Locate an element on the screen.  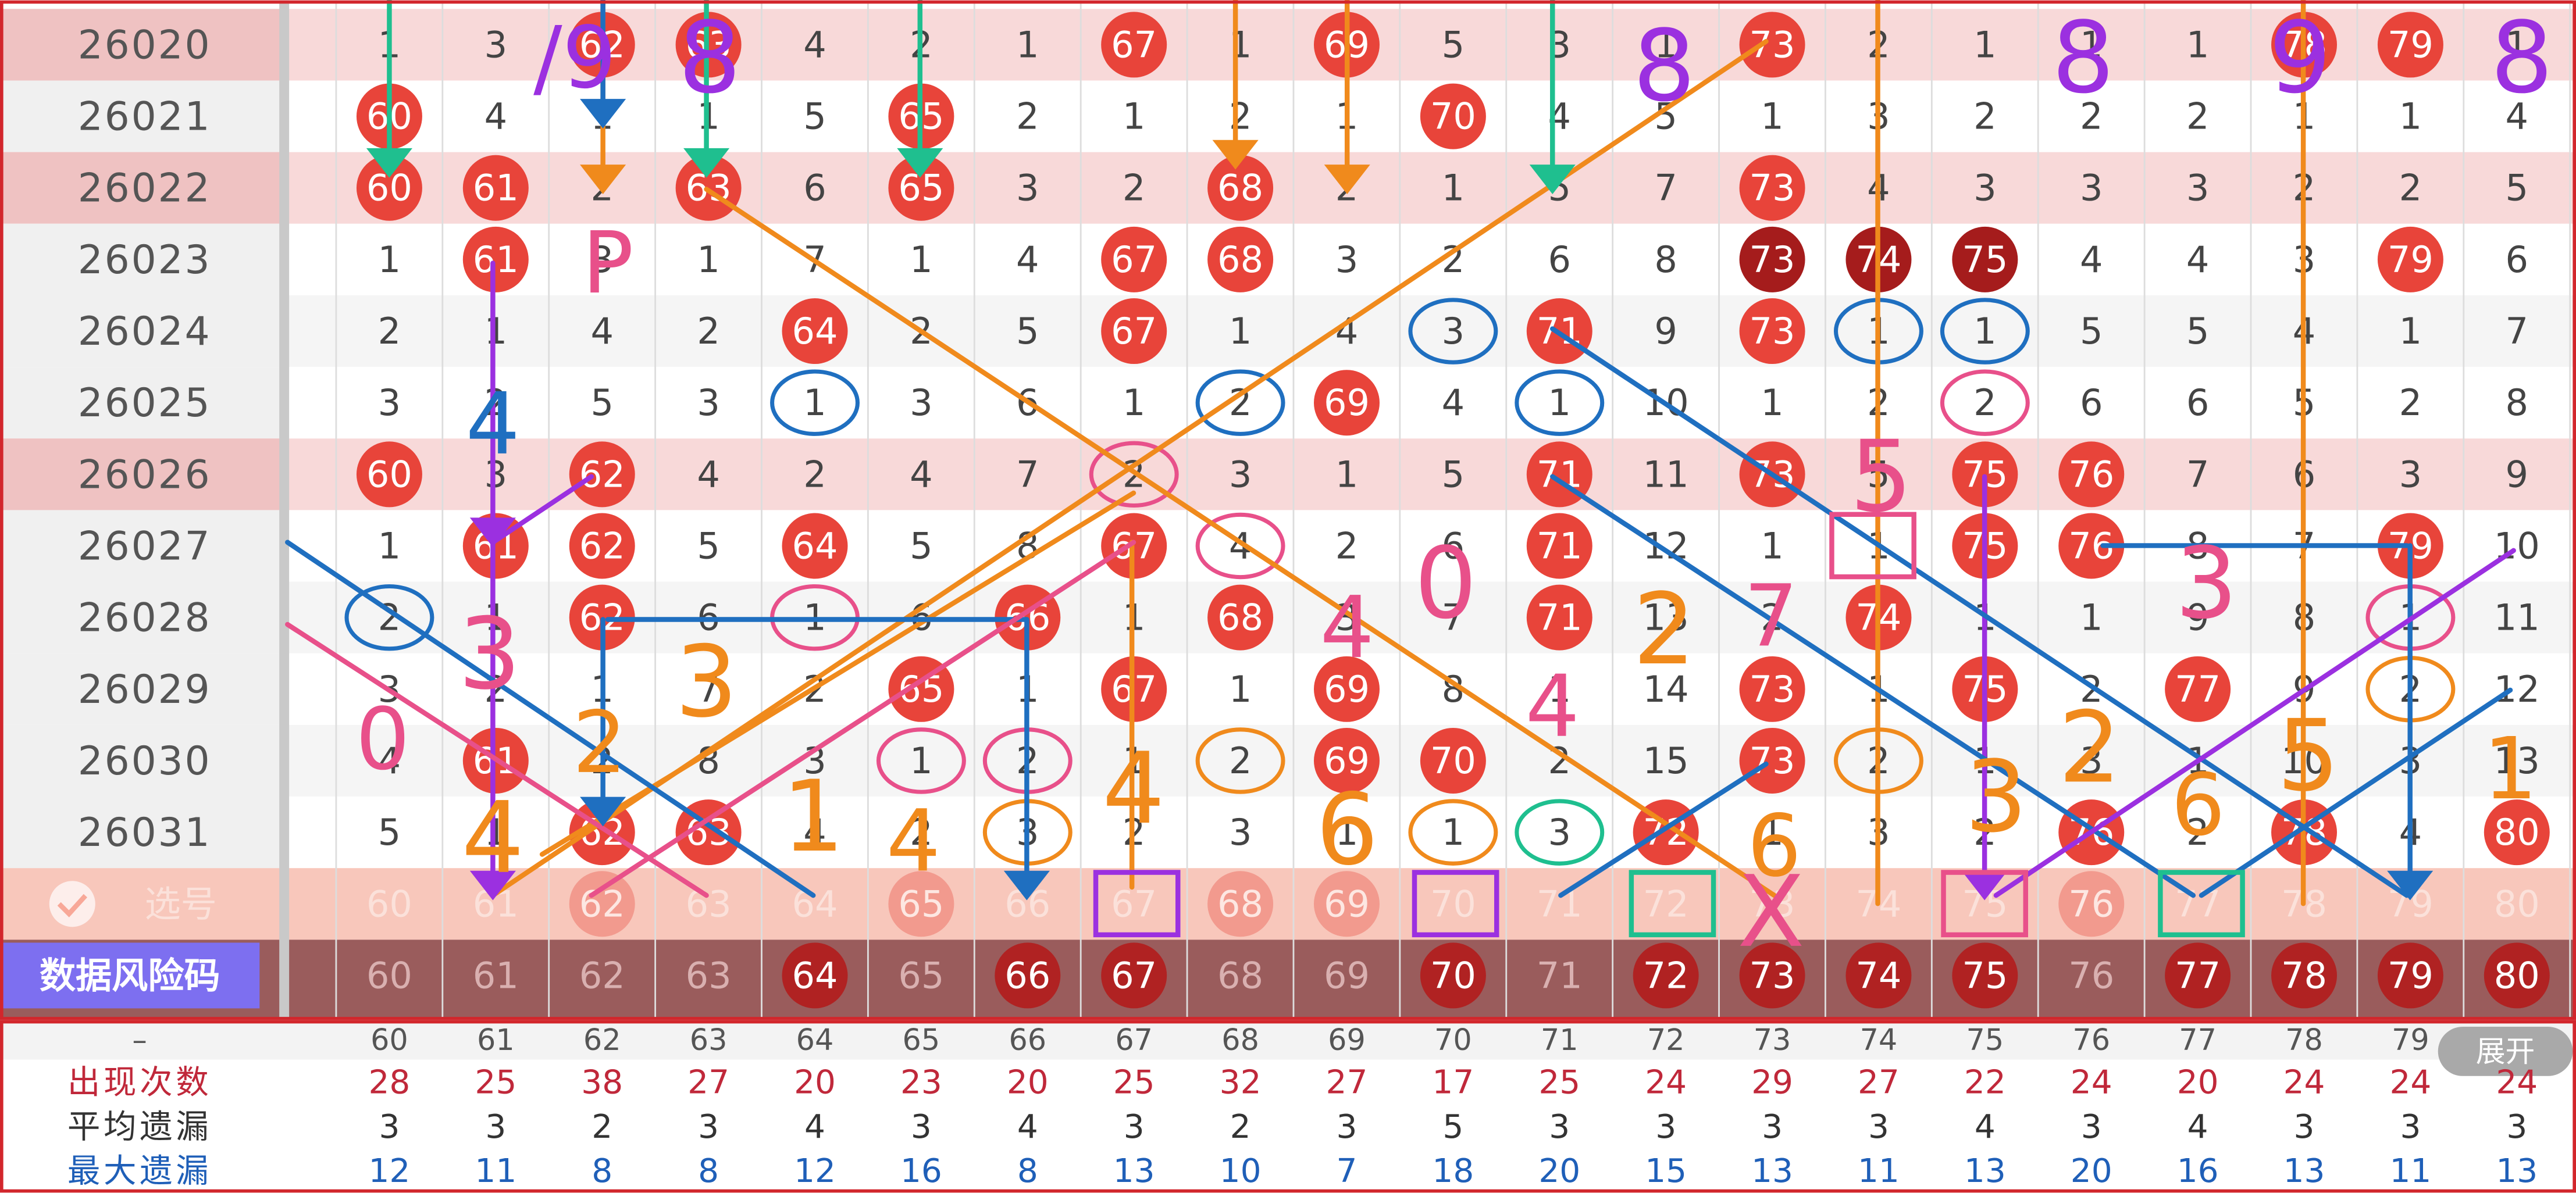
expand-button: 展开 is located at coordinates (2505, 1051).